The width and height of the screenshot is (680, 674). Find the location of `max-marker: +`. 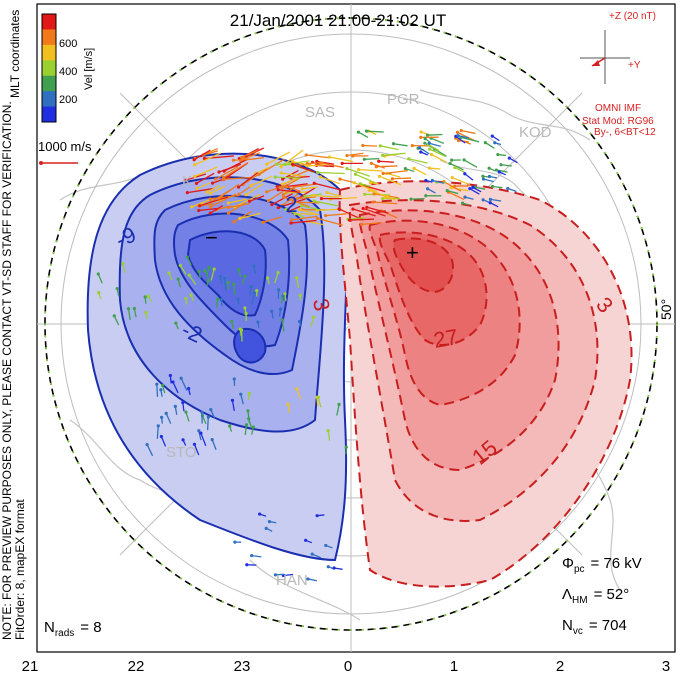

max-marker: + is located at coordinates (412, 252).